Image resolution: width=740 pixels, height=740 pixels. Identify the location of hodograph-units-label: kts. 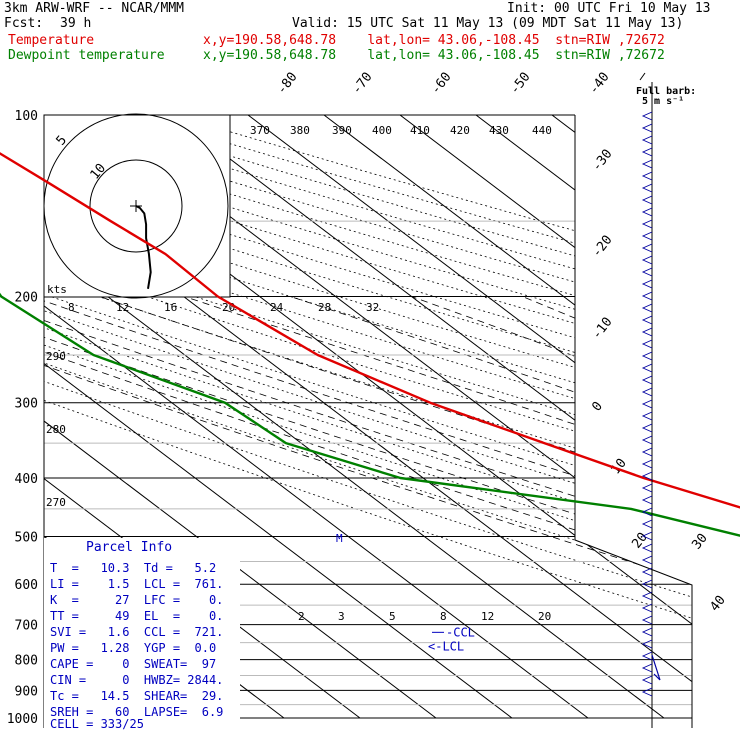
(57, 289).